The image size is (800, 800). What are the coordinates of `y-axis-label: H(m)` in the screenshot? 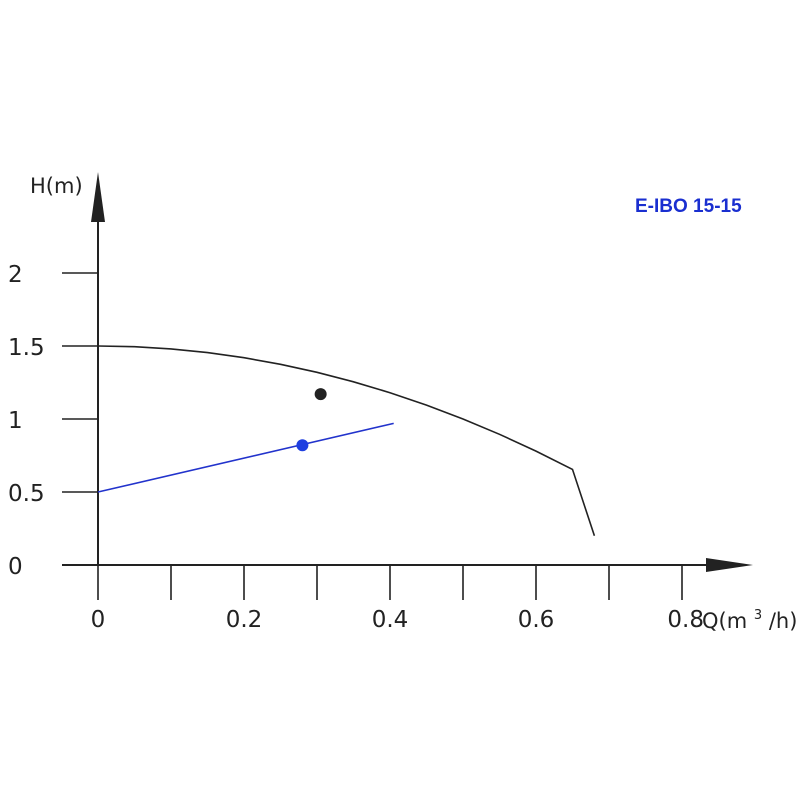 It's located at (56, 186).